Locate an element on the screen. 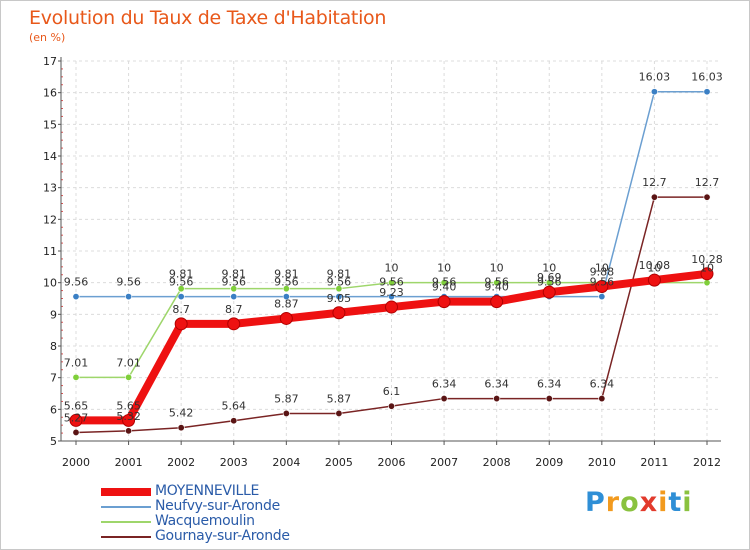 This screenshot has height=550, width=750. logo-letter: P is located at coordinates (595, 502).